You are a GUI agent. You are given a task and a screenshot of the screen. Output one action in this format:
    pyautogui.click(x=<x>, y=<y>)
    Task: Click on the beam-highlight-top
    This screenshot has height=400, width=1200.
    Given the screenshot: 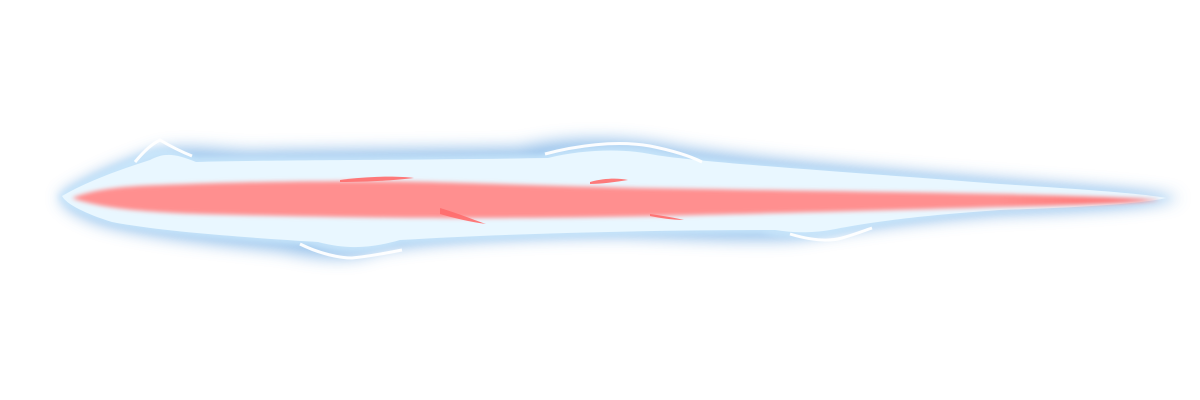 What is the action you would take?
    pyautogui.click(x=163, y=150)
    